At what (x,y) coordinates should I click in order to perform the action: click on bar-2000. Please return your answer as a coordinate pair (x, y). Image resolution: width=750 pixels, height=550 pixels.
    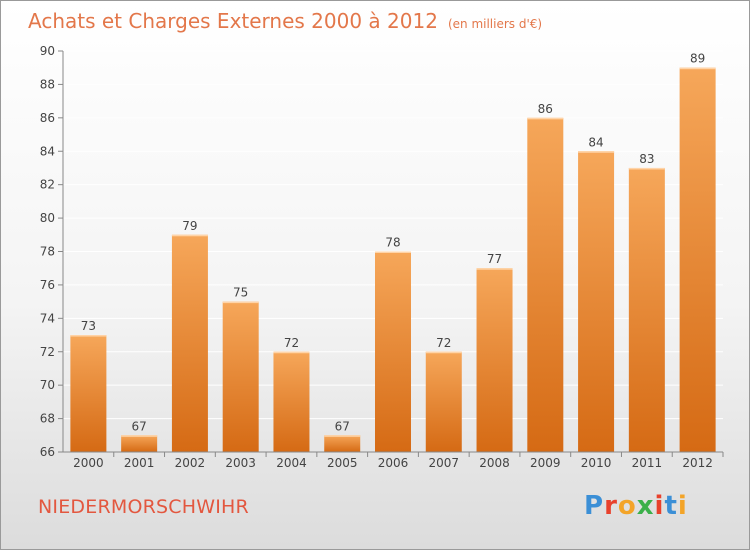
    Looking at the image, I should click on (88, 393).